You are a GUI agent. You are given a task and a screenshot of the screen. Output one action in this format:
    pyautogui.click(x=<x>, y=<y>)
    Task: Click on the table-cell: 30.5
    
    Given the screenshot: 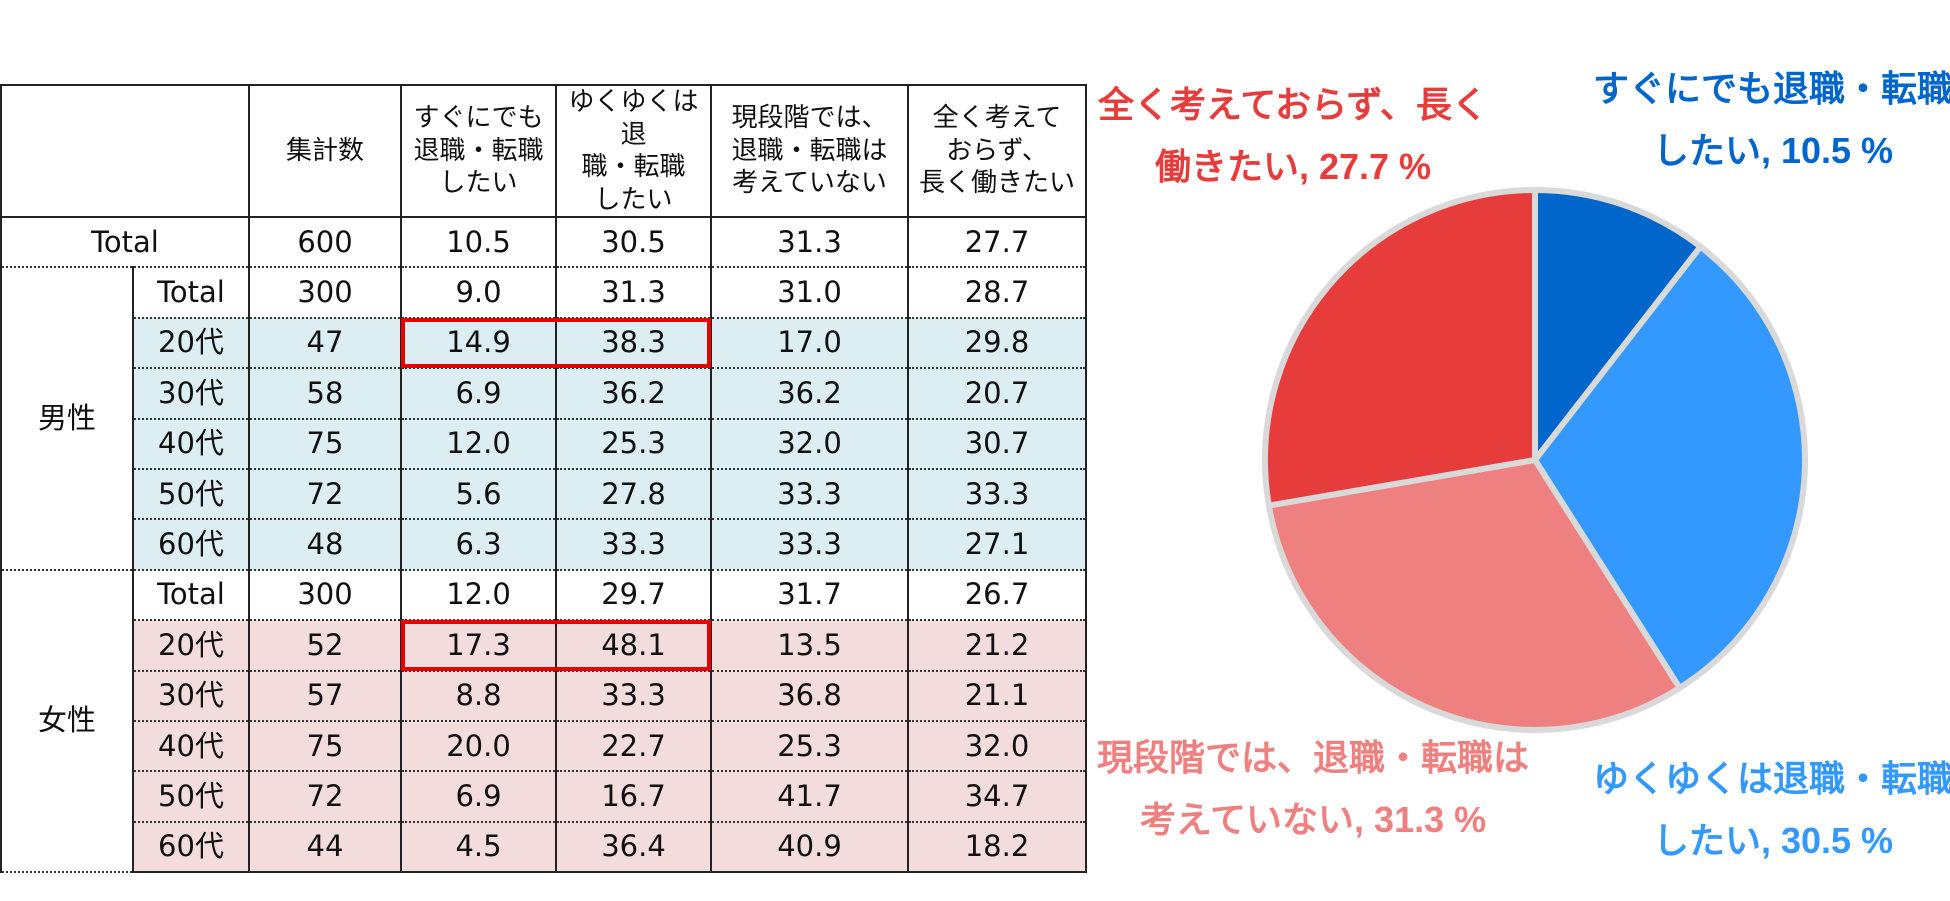 What is the action you would take?
    pyautogui.click(x=633, y=243)
    